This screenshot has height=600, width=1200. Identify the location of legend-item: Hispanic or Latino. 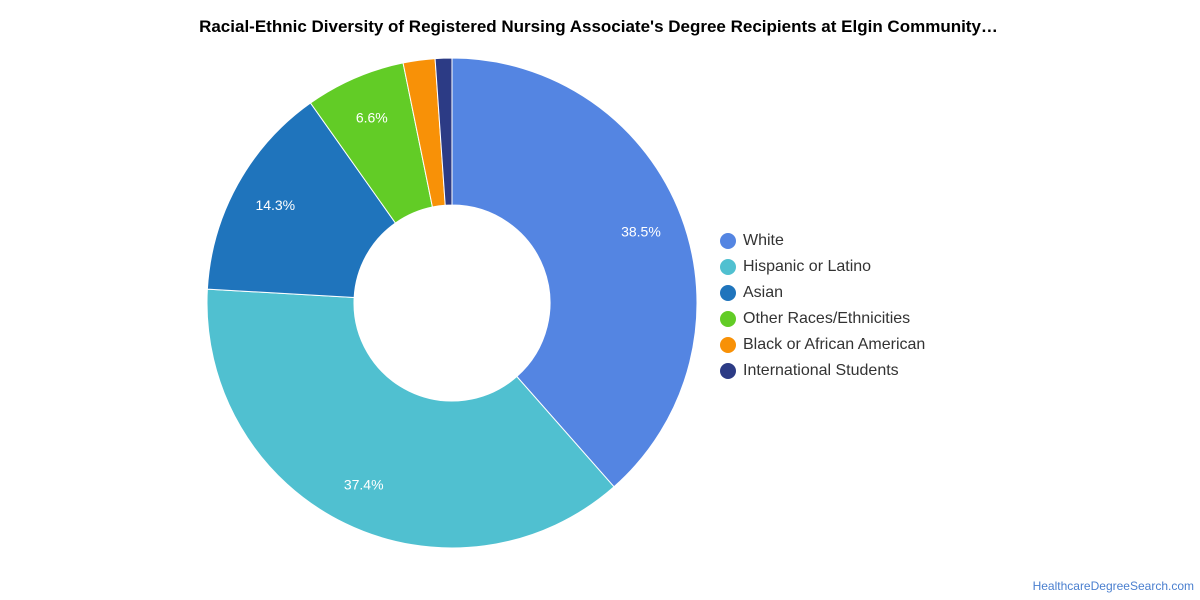
(822, 267).